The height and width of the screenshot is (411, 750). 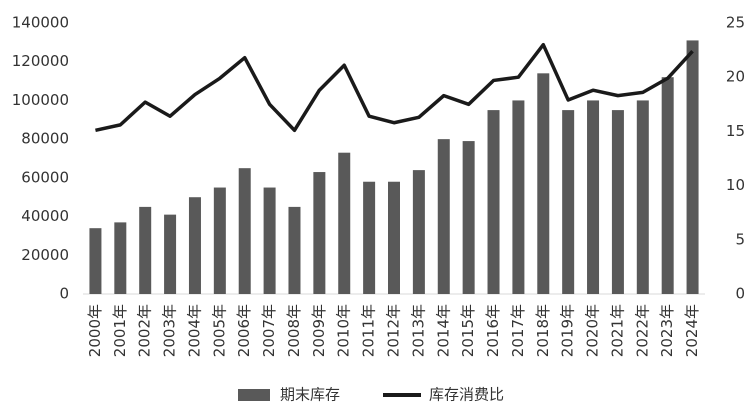 What do you see at coordinates (310, 395) in the screenshot?
I see `legend-label: 期末库存` at bounding box center [310, 395].